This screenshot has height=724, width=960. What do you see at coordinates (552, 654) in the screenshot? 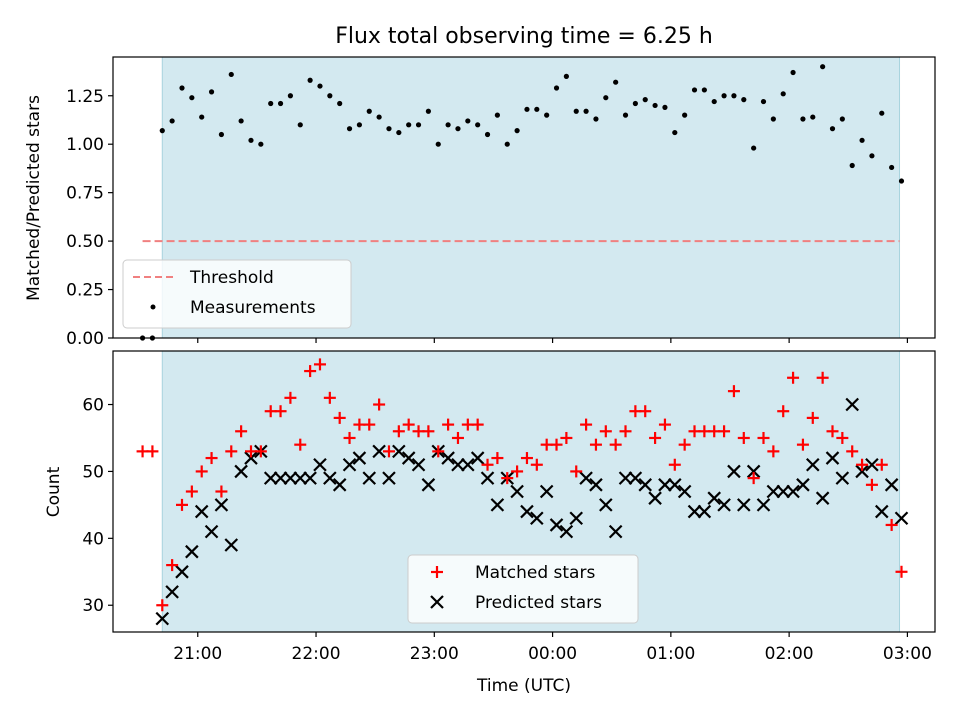
I see `x-tick-label: 00:00` at bounding box center [552, 654].